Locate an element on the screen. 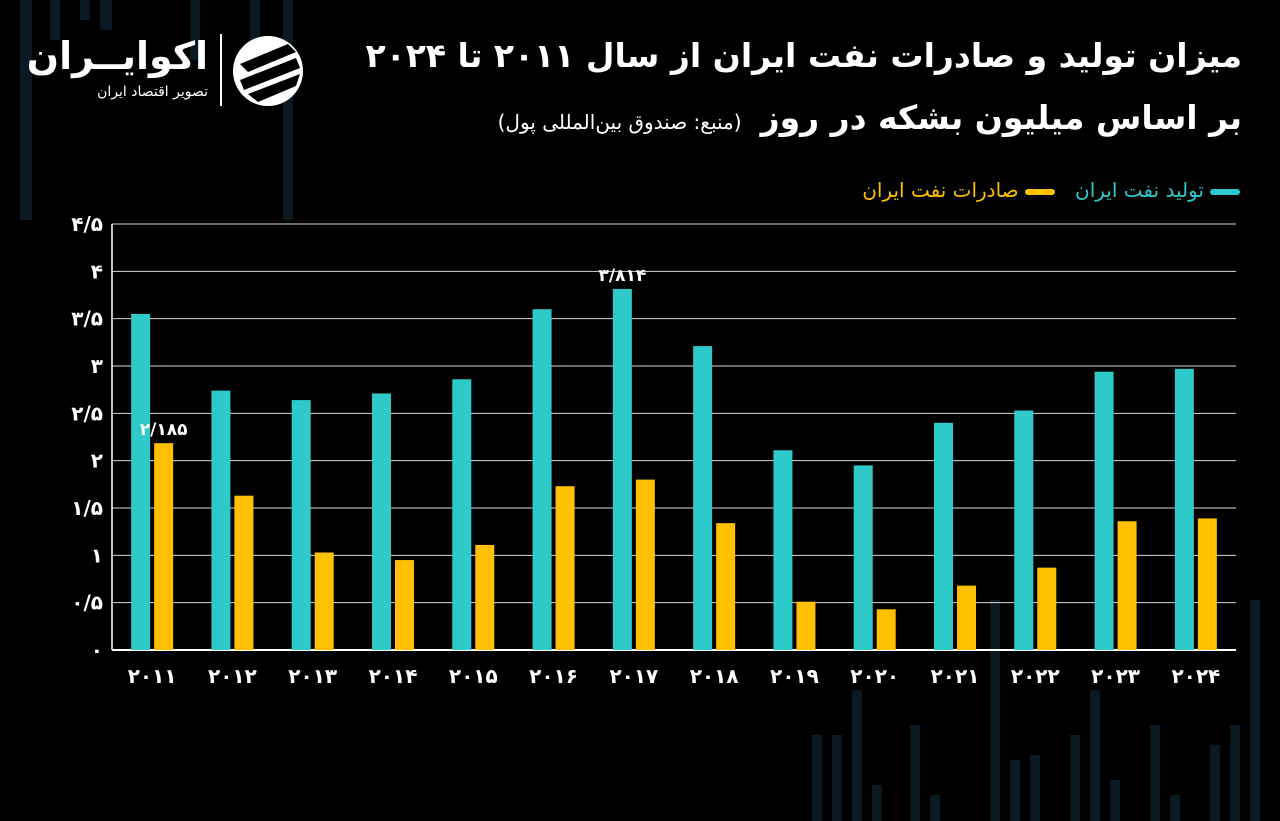  x-tick-label: ۲۰۲۳ is located at coordinates (1115, 676).